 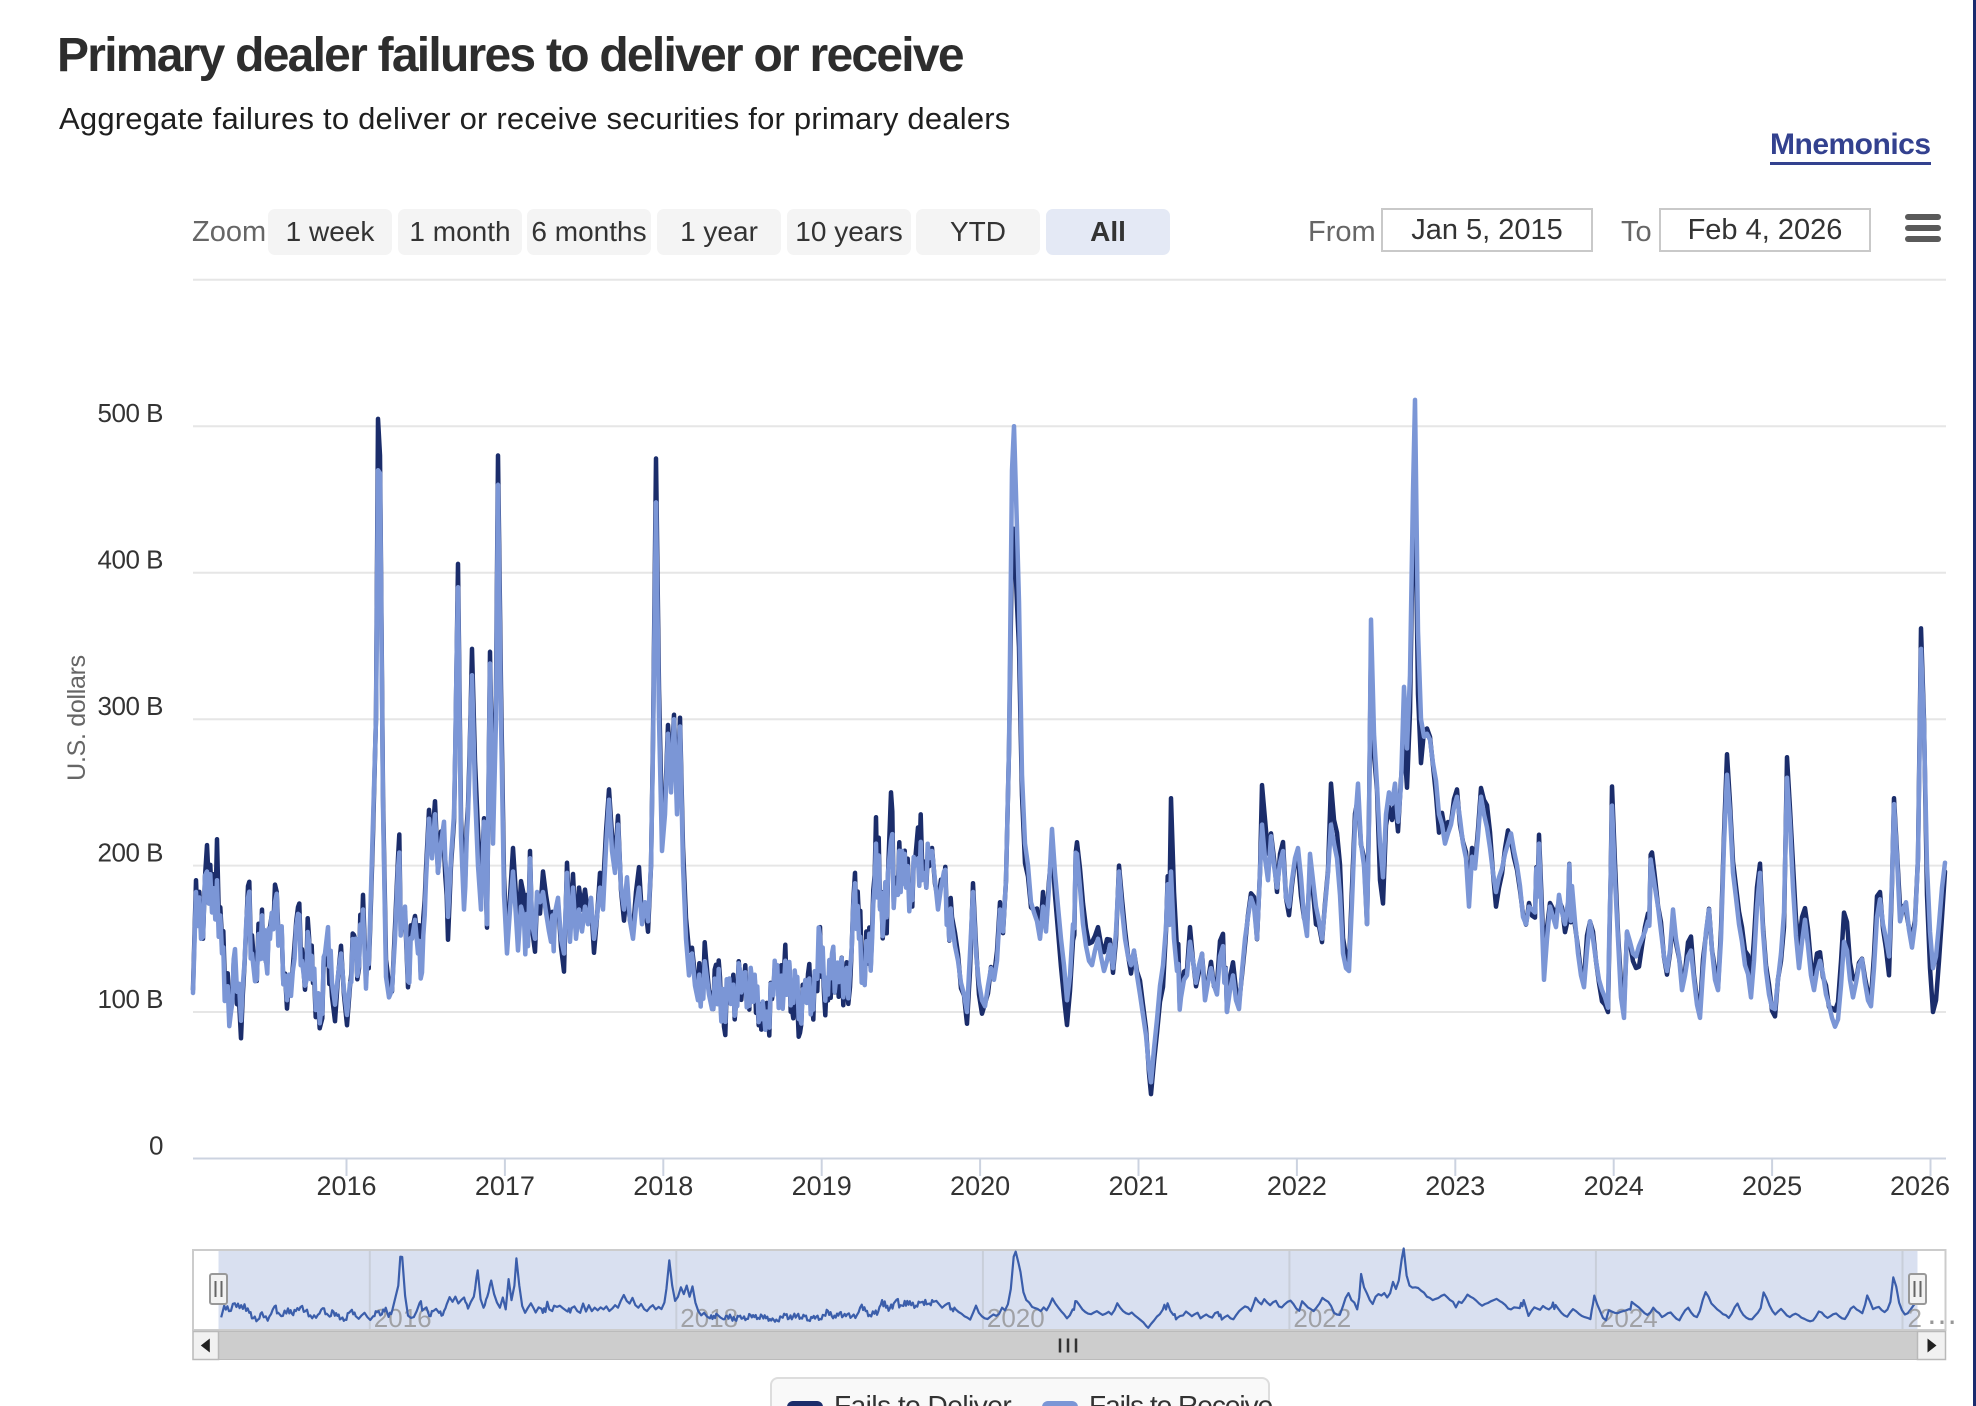 I want to click on svg-text: 100 B, so click(x=130, y=999).